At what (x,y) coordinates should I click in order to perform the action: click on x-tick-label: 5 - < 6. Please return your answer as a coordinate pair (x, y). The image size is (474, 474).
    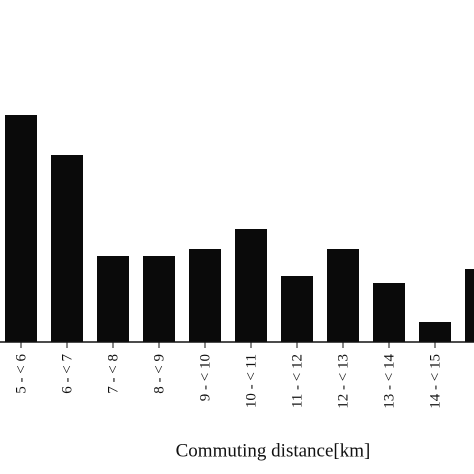
    Looking at the image, I should click on (21, 374).